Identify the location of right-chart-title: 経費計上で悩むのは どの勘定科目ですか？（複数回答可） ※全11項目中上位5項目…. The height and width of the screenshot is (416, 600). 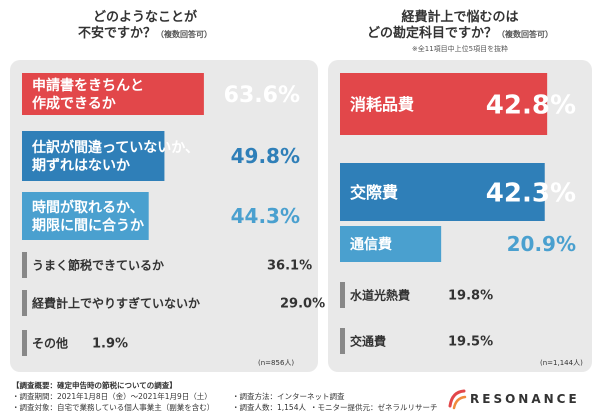
(460, 32).